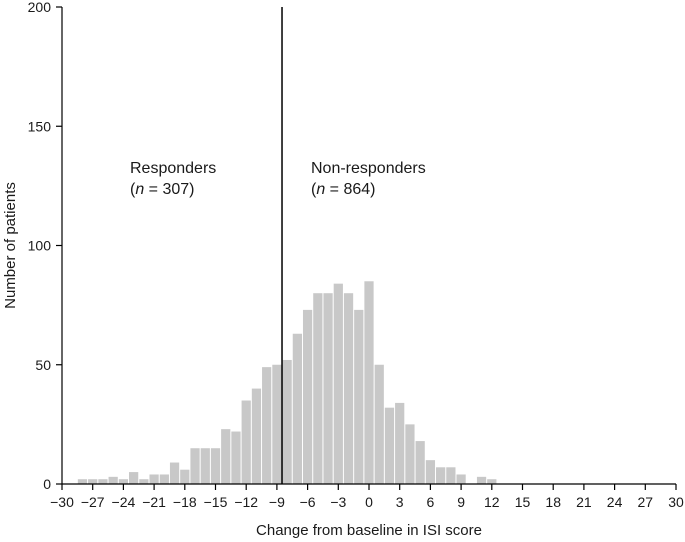  What do you see at coordinates (216, 502) in the screenshot?
I see `x-tick-label: −15` at bounding box center [216, 502].